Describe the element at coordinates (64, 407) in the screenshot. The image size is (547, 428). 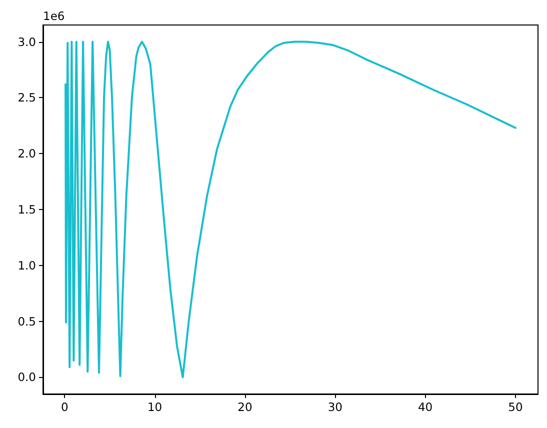
I see `x-tick-label: 0` at that location.